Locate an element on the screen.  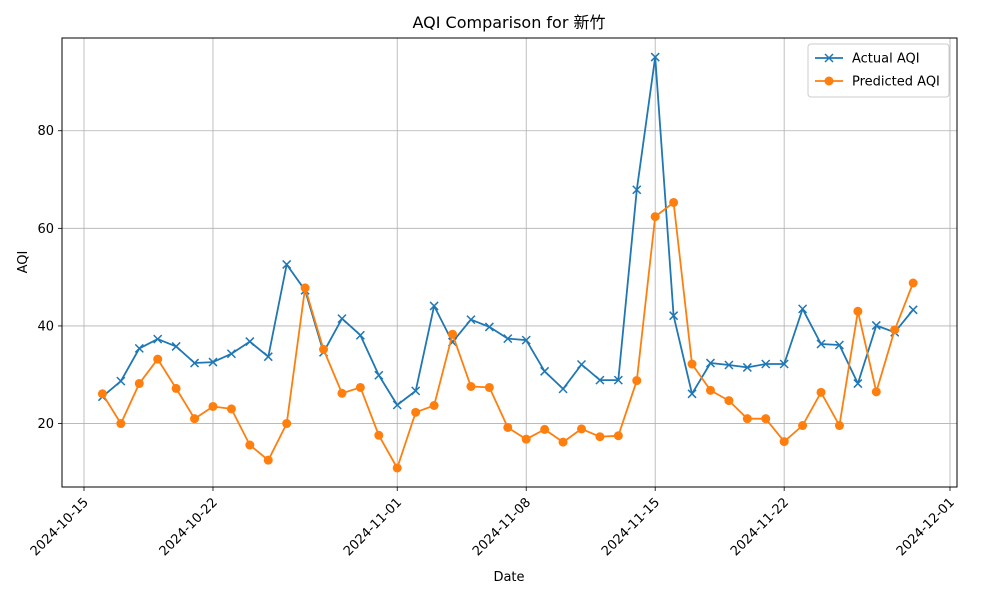
x-tick-label: 2024-11-22 is located at coordinates (760, 527).